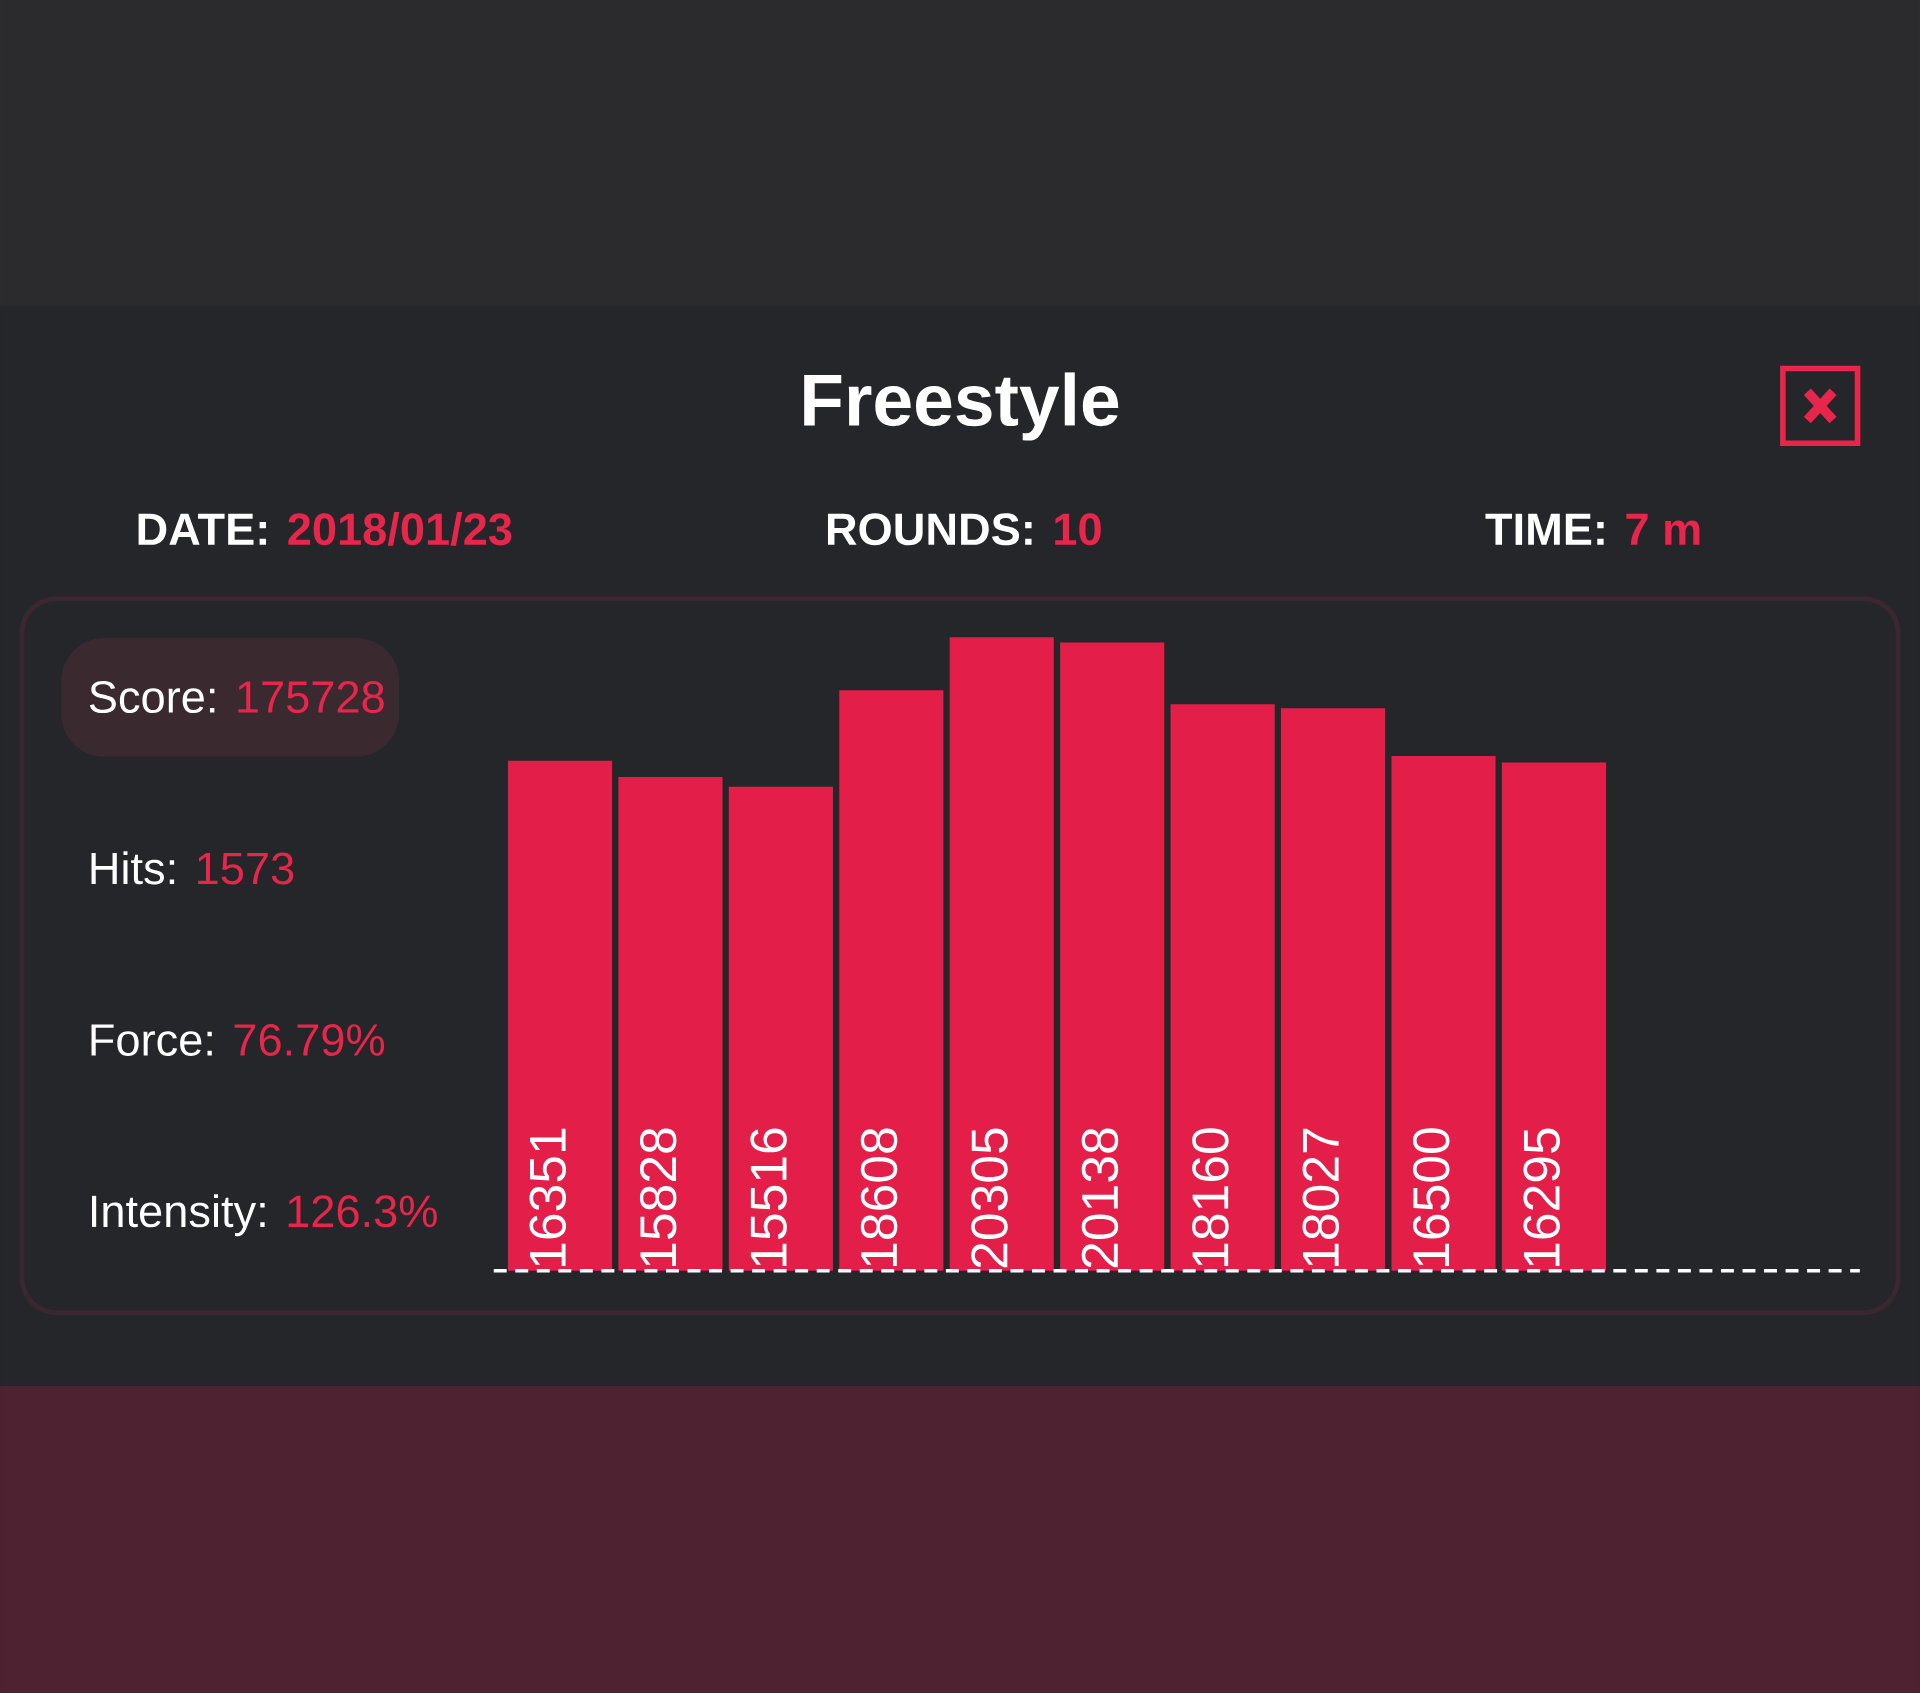  What do you see at coordinates (929, 529) in the screenshot?
I see `text: ROUNDS:` at bounding box center [929, 529].